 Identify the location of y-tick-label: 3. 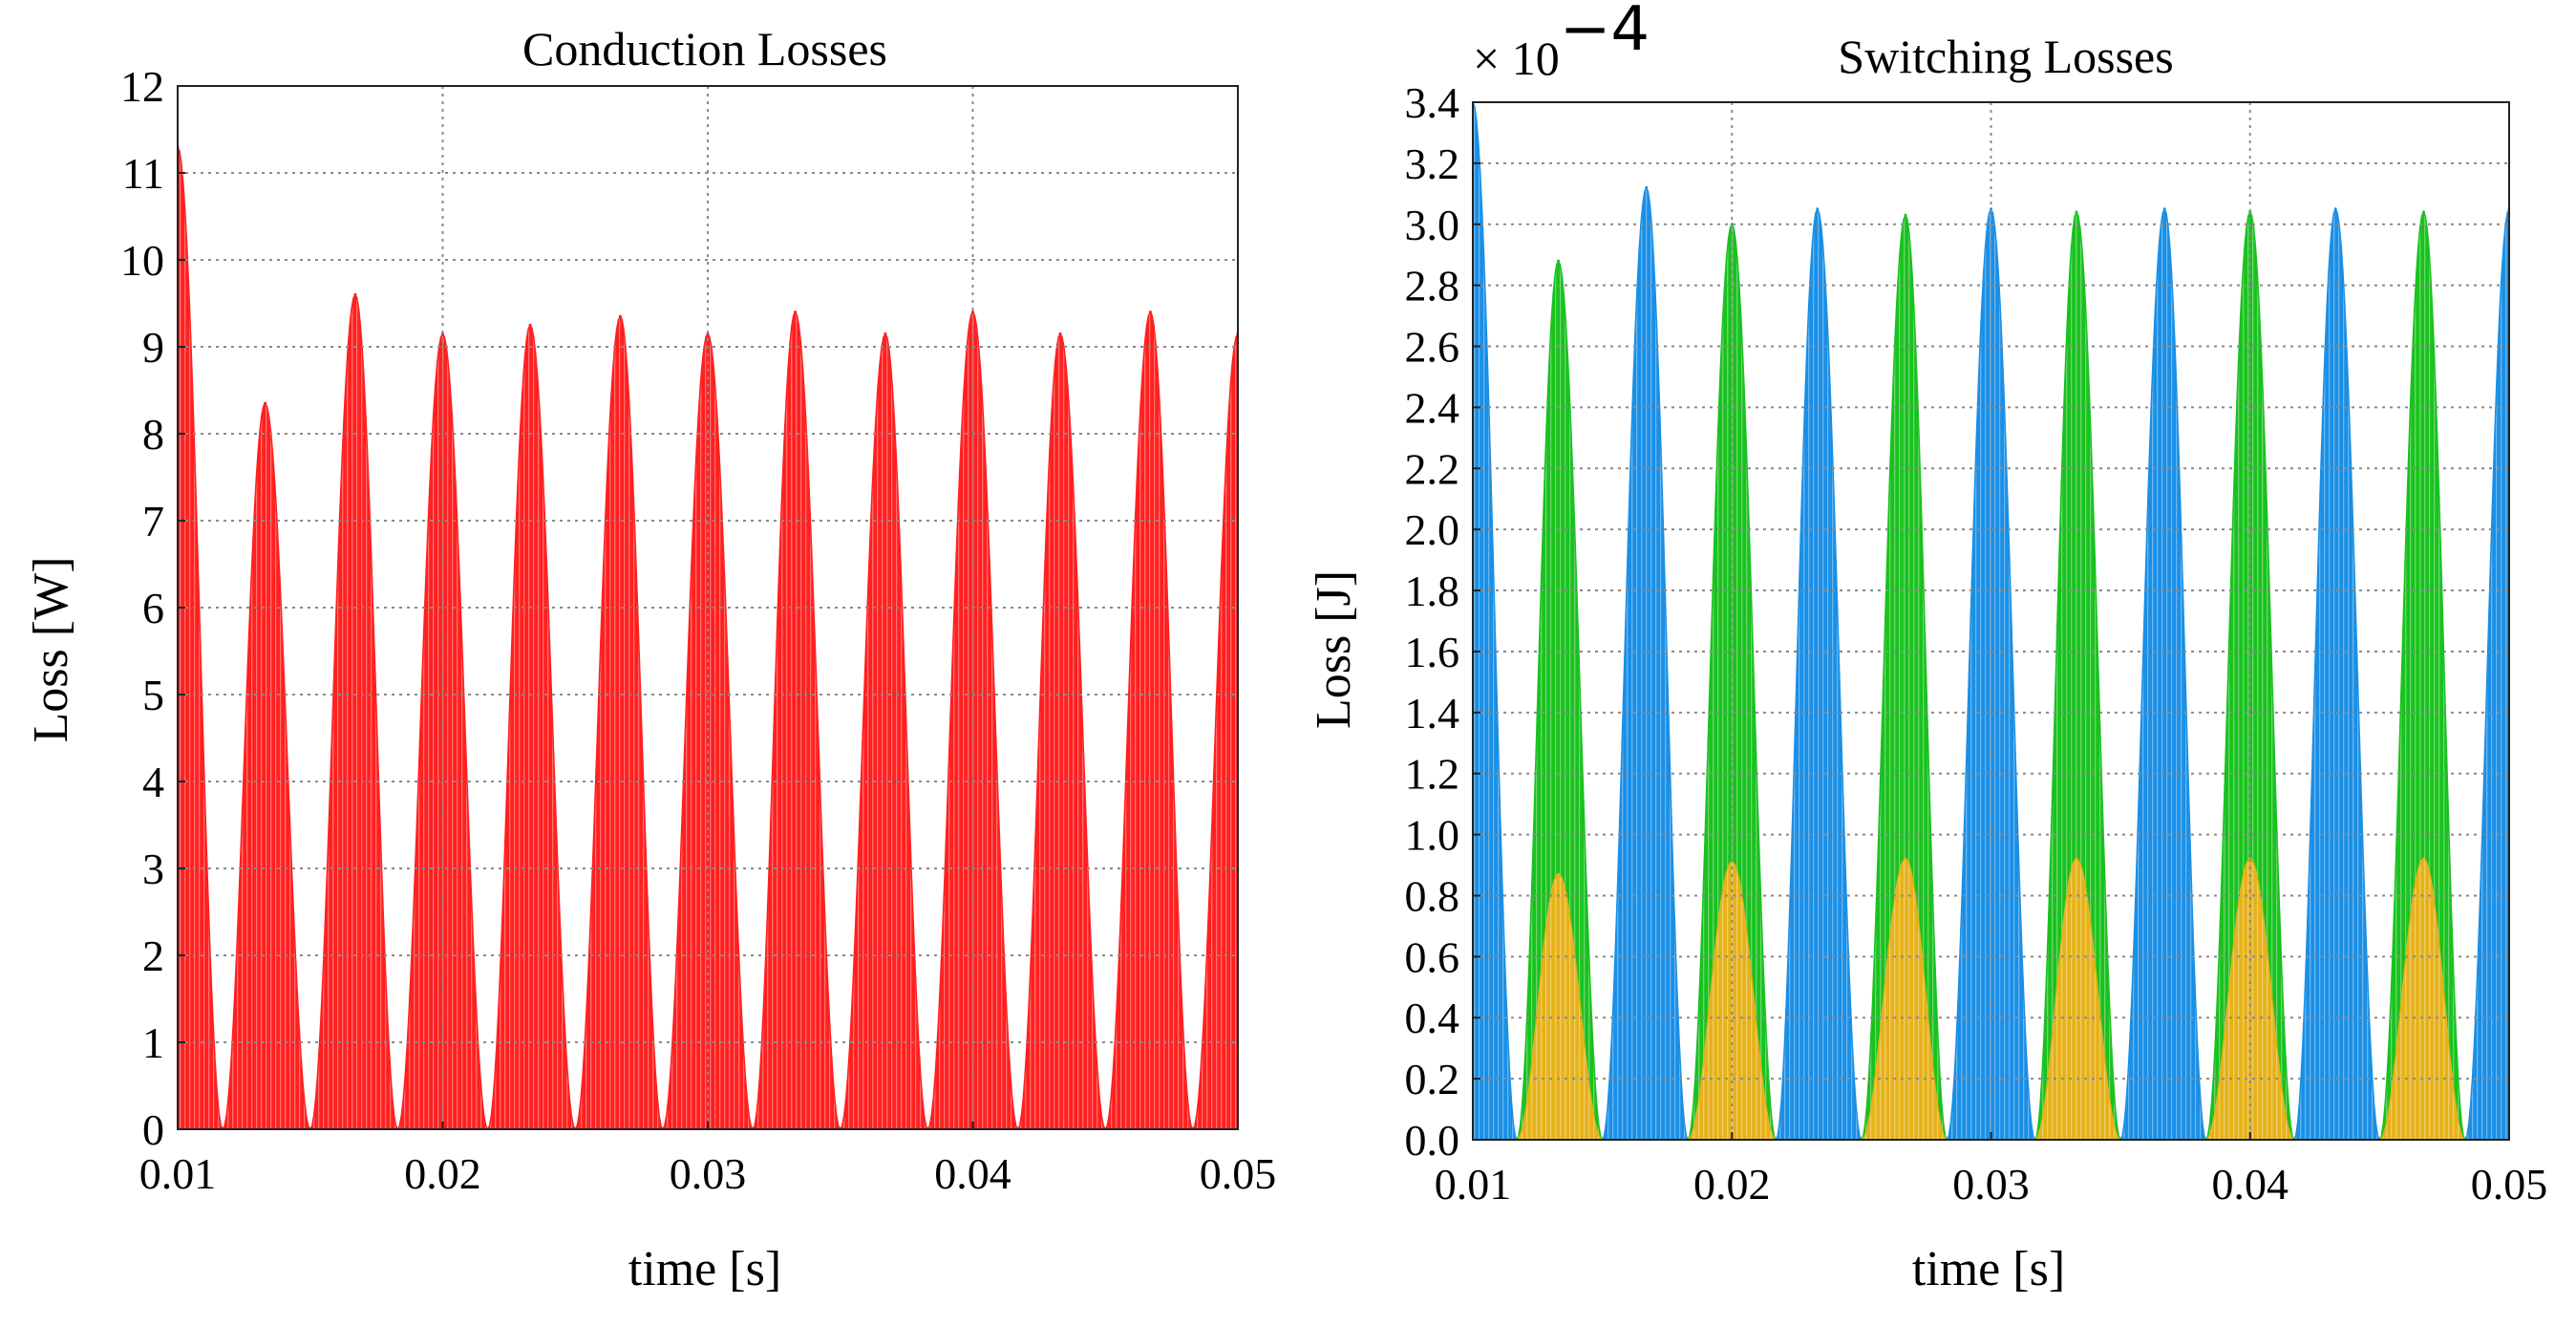
(153, 869).